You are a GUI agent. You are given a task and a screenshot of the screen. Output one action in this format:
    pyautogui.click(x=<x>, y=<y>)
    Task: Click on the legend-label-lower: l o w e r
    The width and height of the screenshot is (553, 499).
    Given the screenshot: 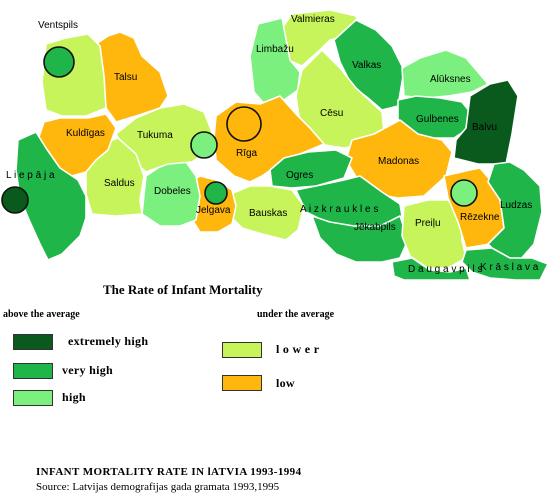 What is the action you would take?
    pyautogui.click(x=298, y=349)
    